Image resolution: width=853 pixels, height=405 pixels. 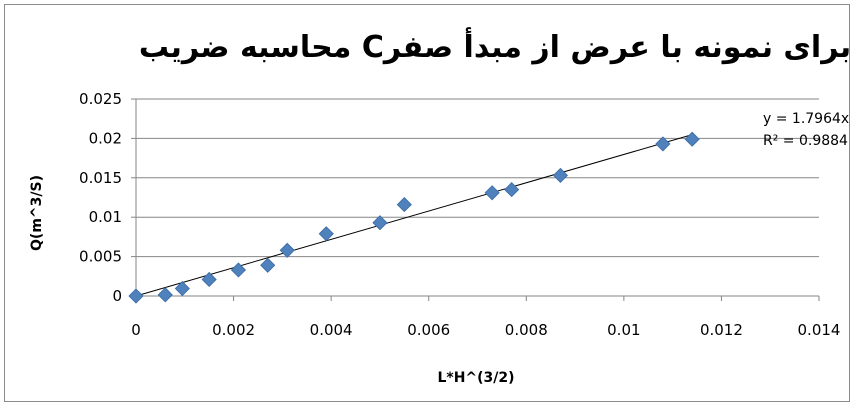 What do you see at coordinates (819, 330) in the screenshot?
I see `x-tick-label: 0.014` at bounding box center [819, 330].